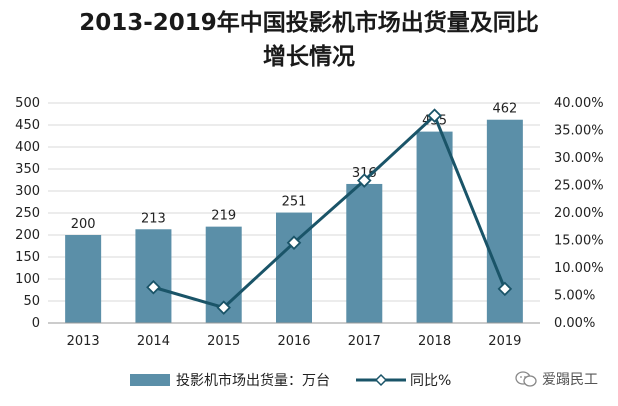  I want to click on chart-title-line-1: 2013-2019年中国投影机市场出货量及同比, so click(309, 23).